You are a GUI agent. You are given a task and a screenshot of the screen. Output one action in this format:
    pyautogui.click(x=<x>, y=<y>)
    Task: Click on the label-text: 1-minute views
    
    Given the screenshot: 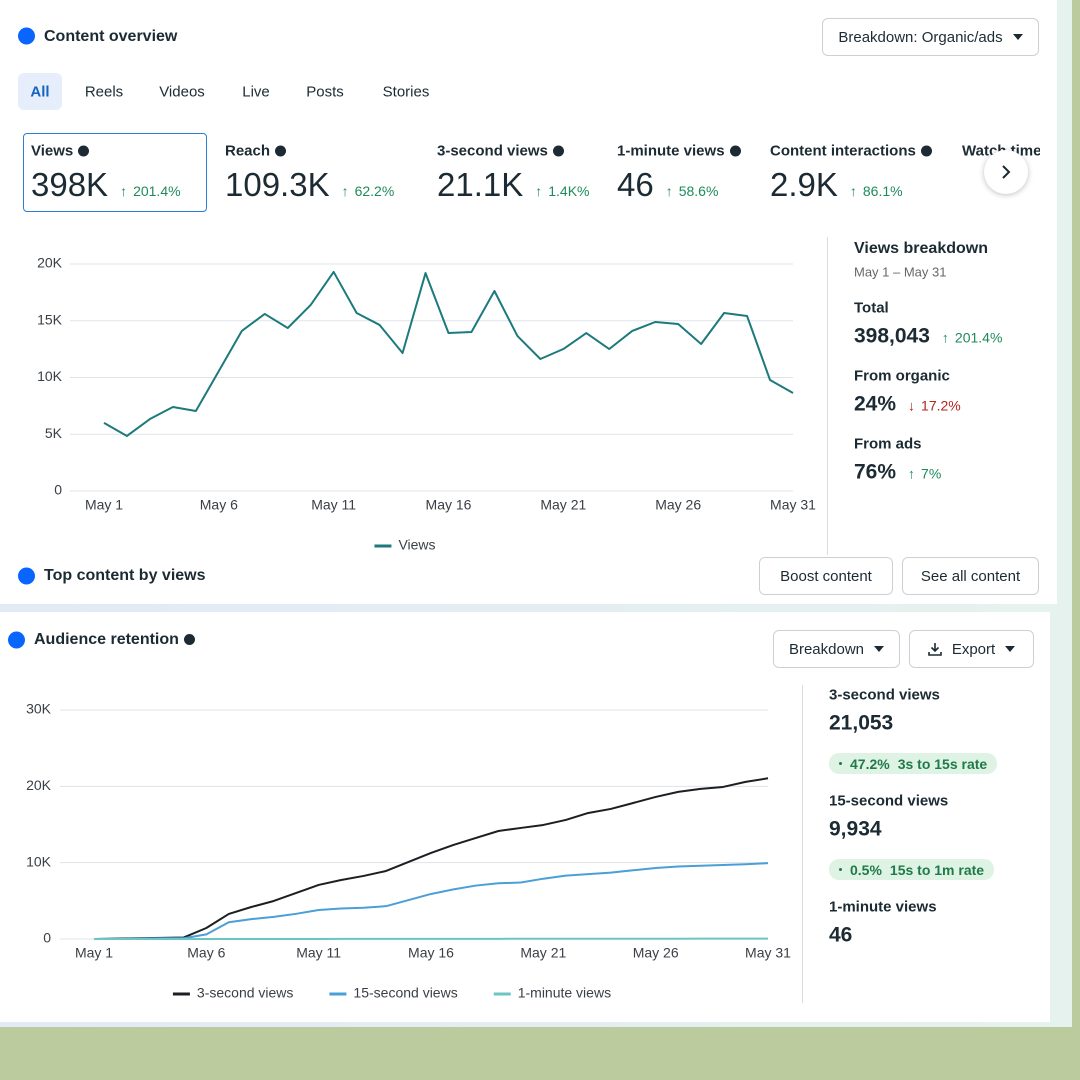 What is the action you would take?
    pyautogui.click(x=671, y=151)
    